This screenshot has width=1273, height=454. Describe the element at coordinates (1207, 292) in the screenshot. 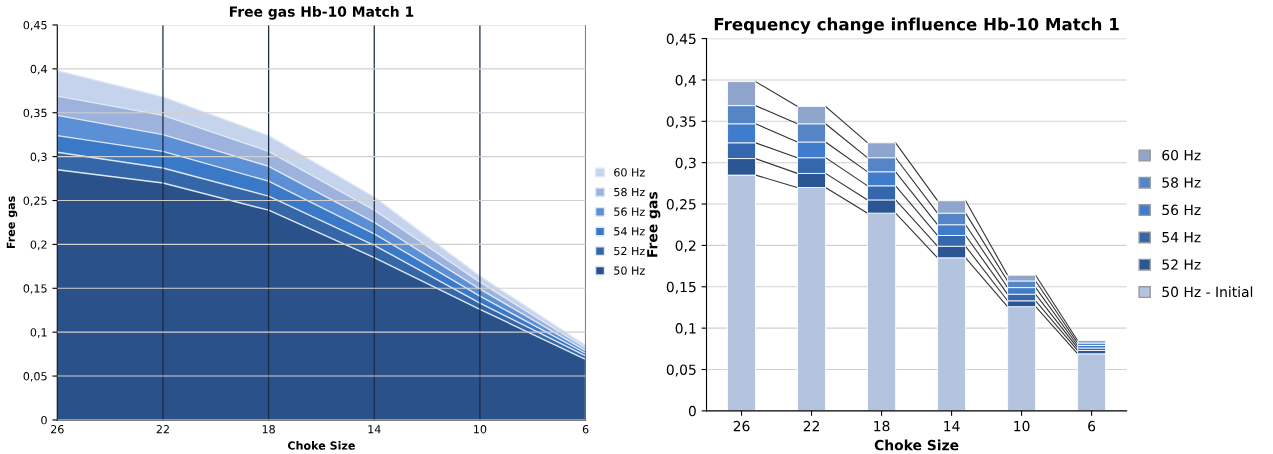

I see `legend-label: 50 Hz - Initial` at that location.